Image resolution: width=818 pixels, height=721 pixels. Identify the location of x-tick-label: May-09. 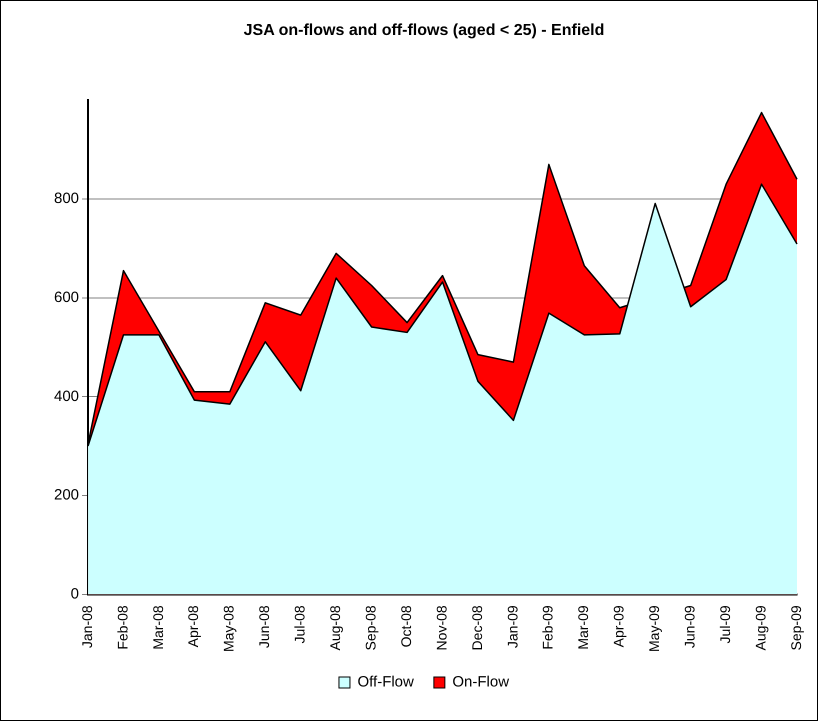
(654, 628).